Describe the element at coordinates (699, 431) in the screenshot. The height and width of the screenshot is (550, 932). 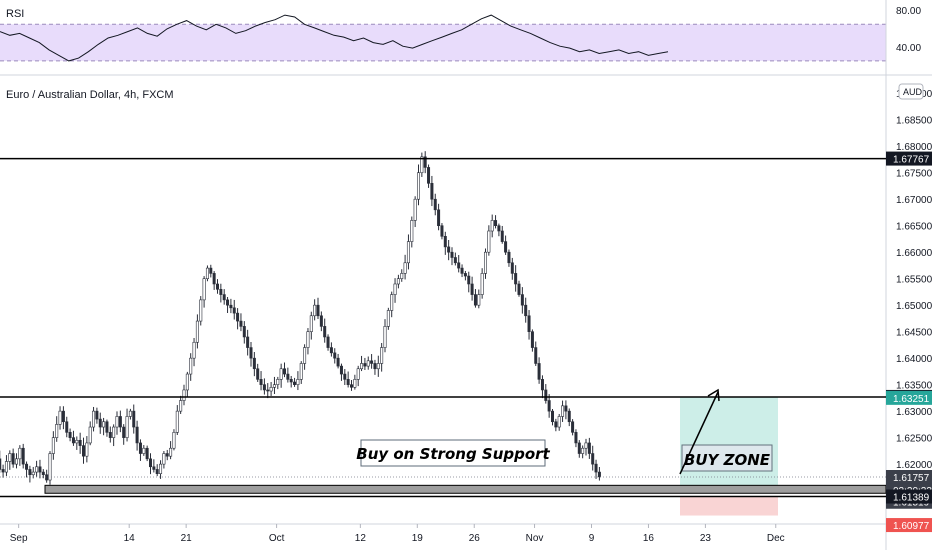
I see `up-arrow` at that location.